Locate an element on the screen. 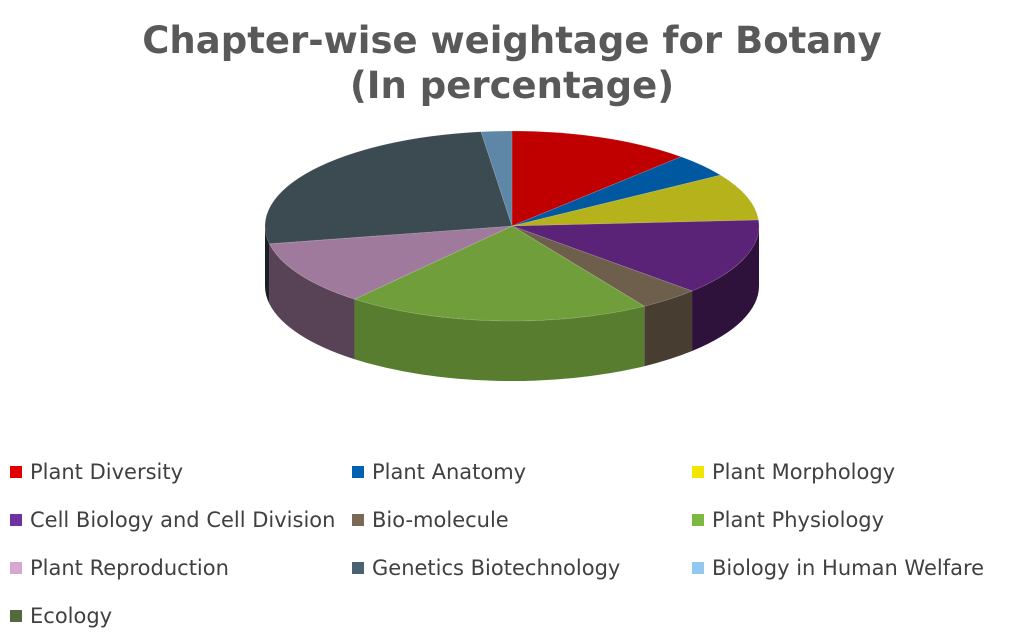  legend-item: Plant Morphology is located at coordinates (793, 472).